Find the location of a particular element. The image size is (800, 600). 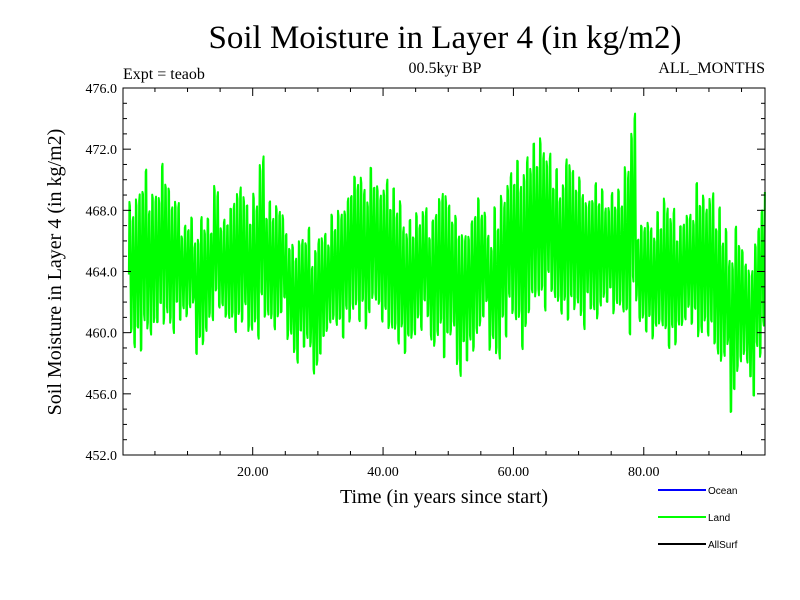

x-tick-label: 60.00 is located at coordinates (514, 472).